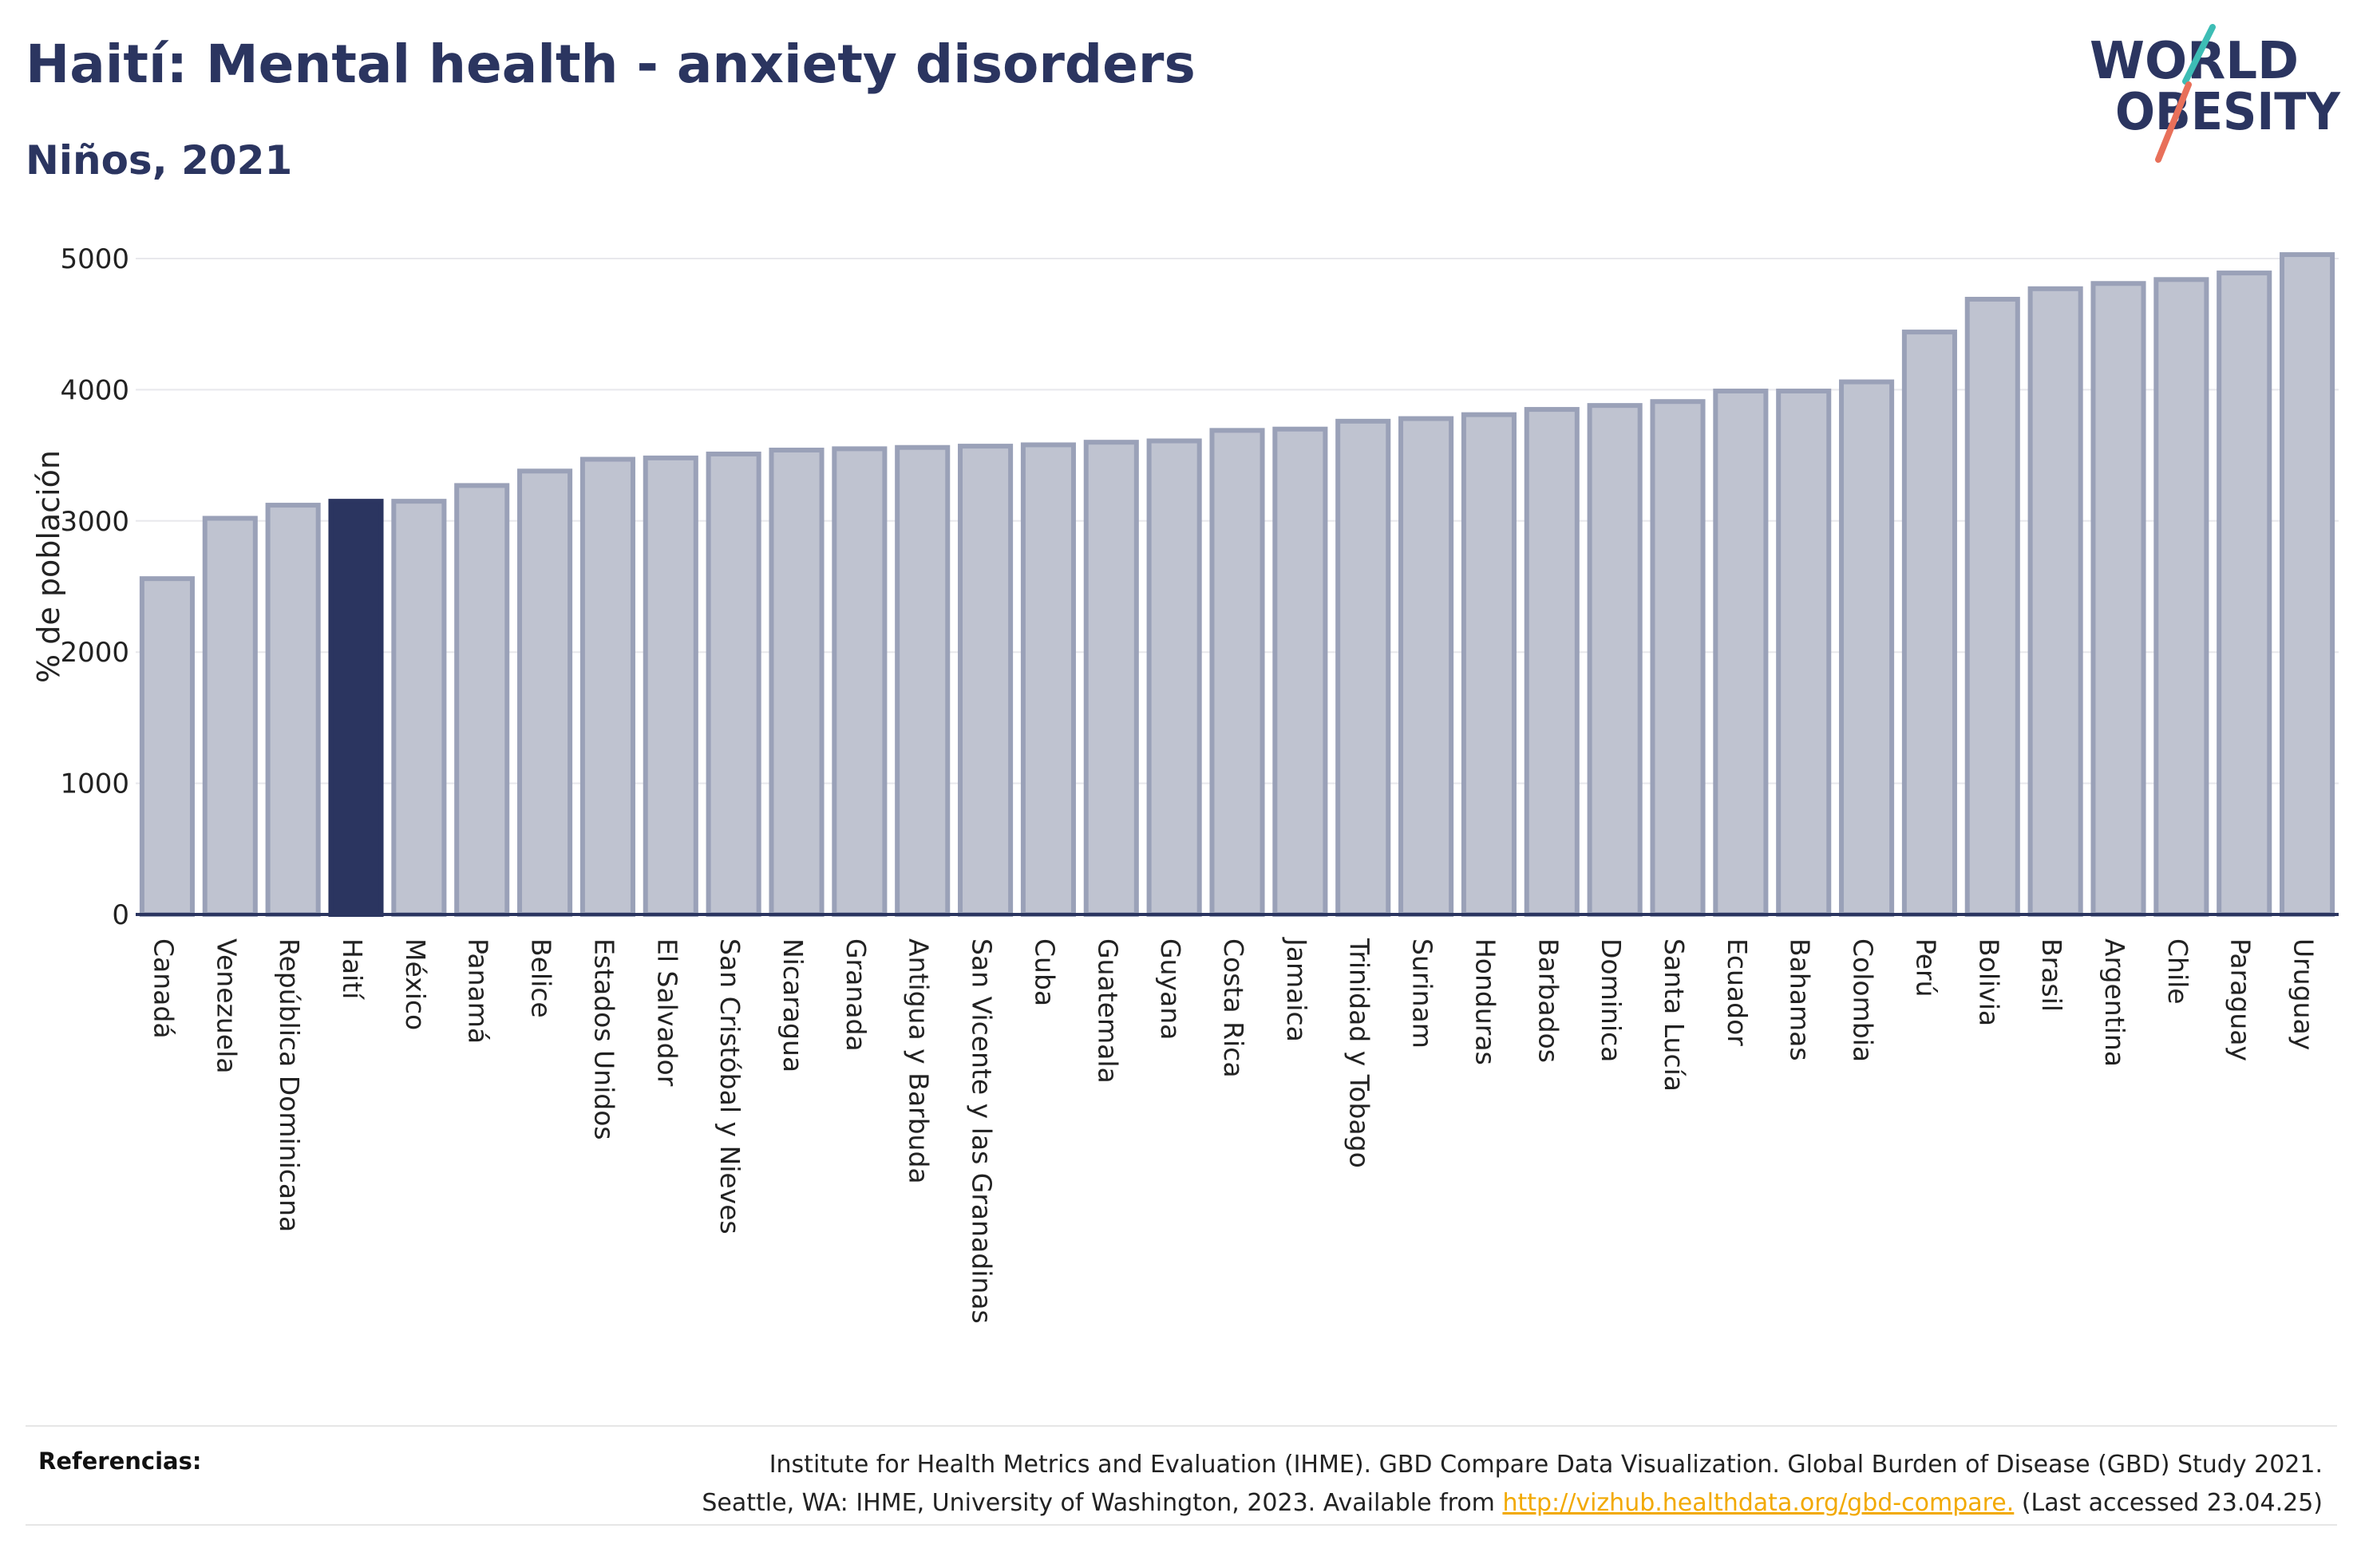 Image resolution: width=2361 pixels, height=1568 pixels. Describe the element at coordinates (1485, 1001) in the screenshot. I see `x-tick-label-21: Honduras` at that location.